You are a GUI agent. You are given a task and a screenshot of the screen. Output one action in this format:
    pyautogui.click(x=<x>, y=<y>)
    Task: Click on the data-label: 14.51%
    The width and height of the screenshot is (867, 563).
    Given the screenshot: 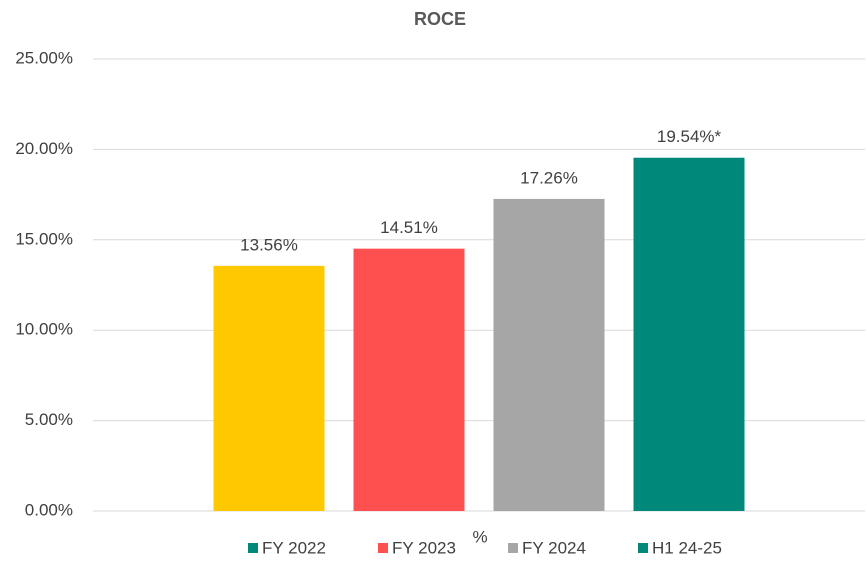 What is the action you would take?
    pyautogui.click(x=409, y=227)
    